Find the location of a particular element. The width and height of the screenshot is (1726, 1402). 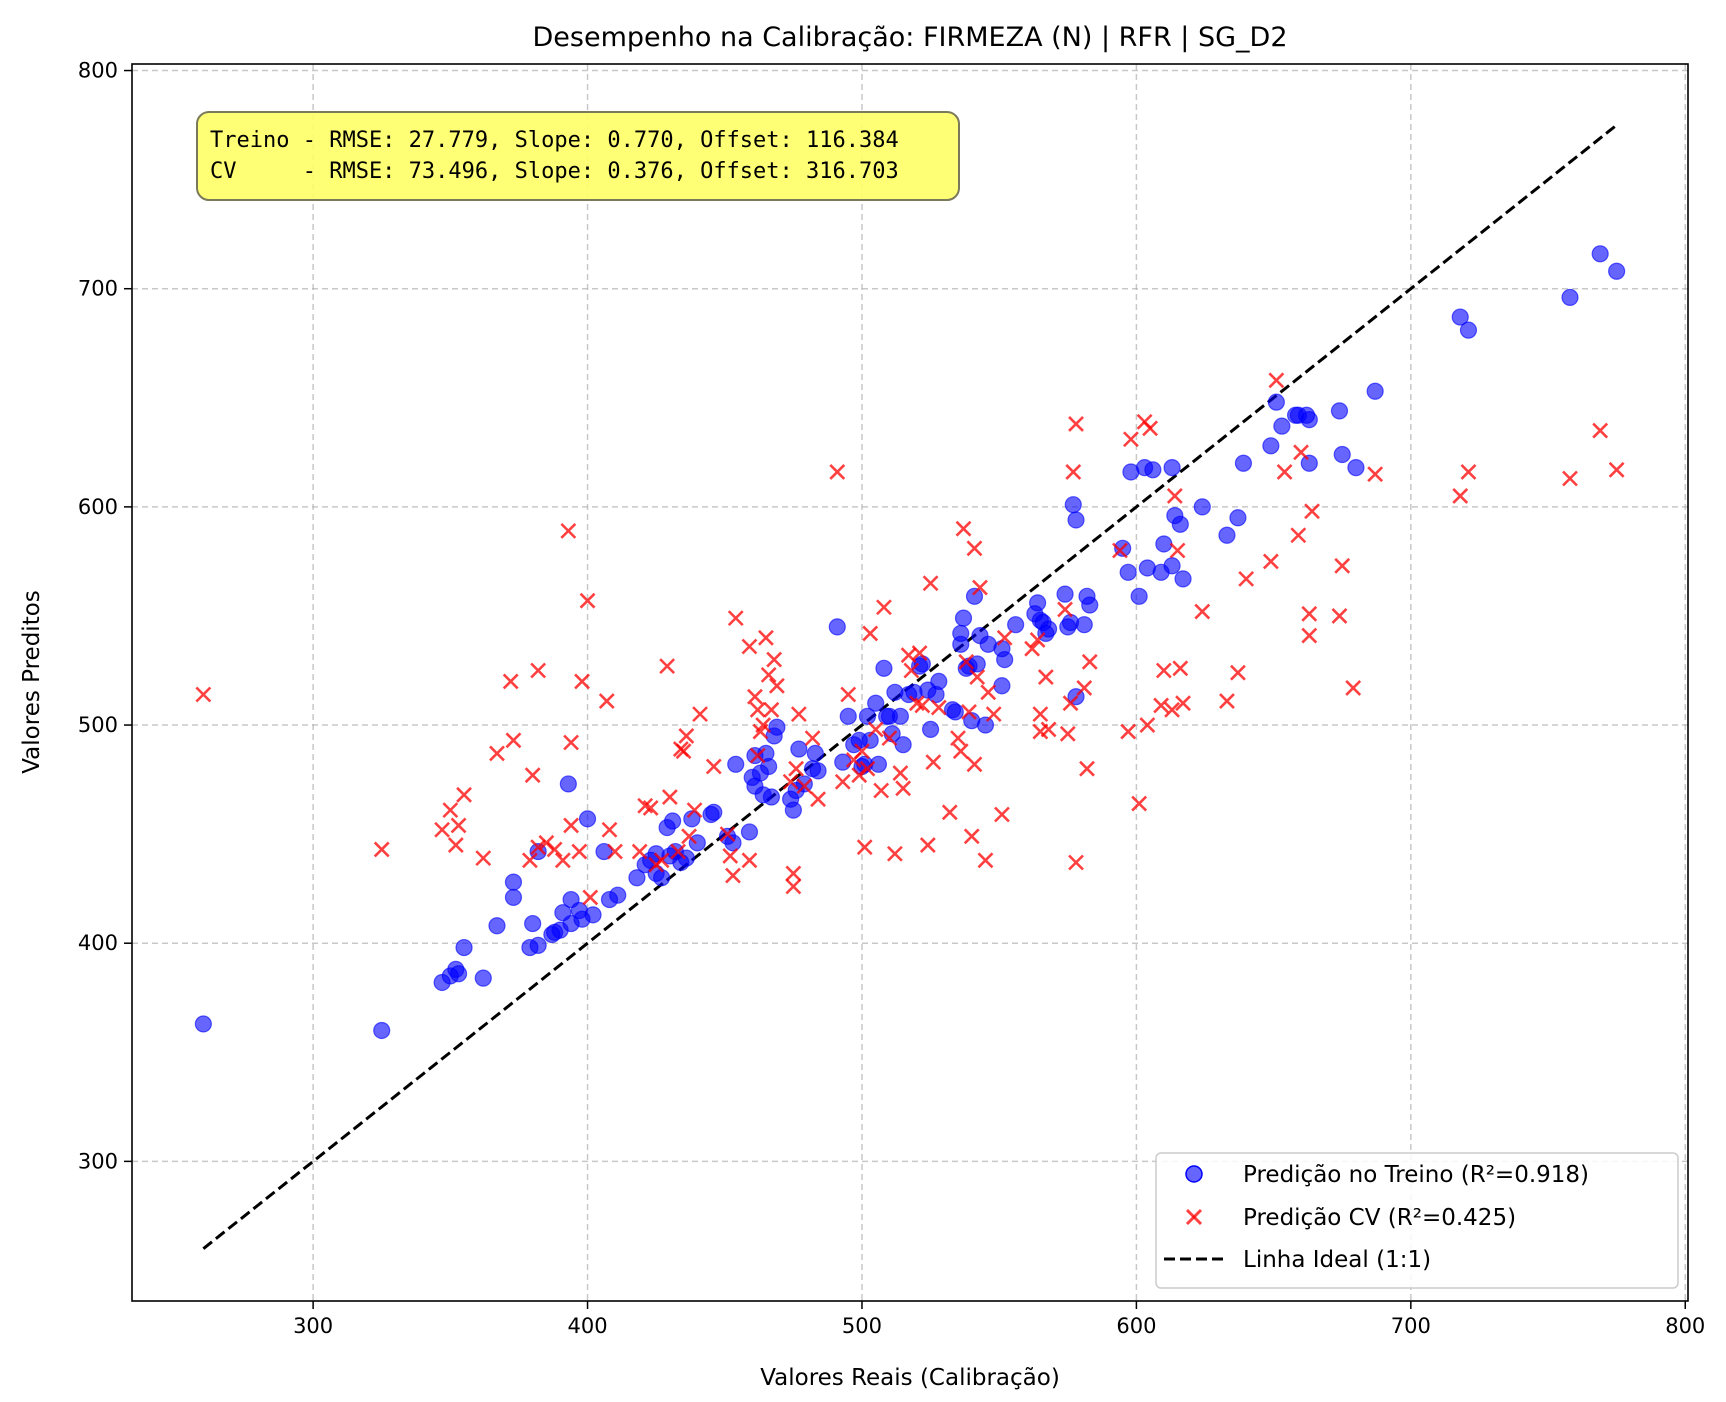

y-tick-label: 300 is located at coordinates (98, 1161).